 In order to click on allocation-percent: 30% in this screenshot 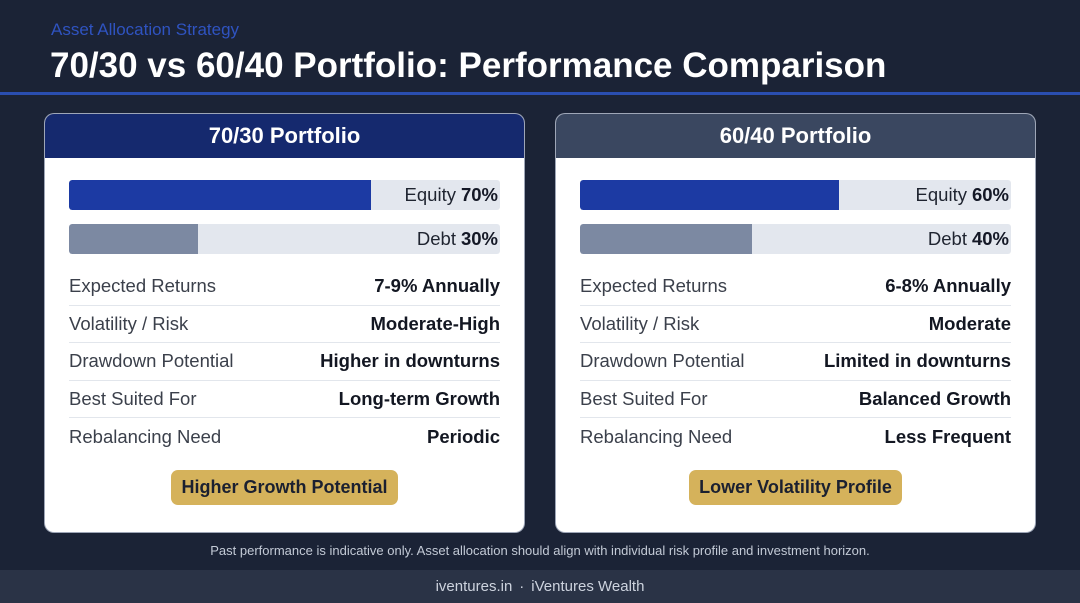, I will do `click(479, 238)`.